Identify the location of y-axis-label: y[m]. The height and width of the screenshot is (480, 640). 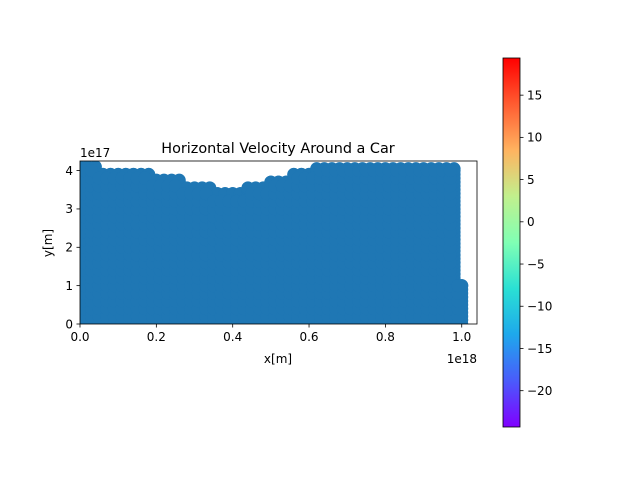
(48, 243).